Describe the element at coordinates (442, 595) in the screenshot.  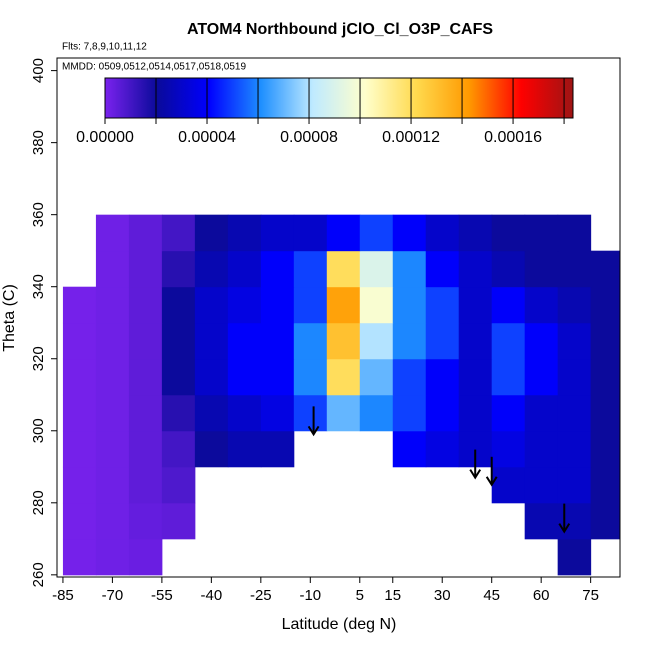
I see `x-tick-label: 30` at that location.